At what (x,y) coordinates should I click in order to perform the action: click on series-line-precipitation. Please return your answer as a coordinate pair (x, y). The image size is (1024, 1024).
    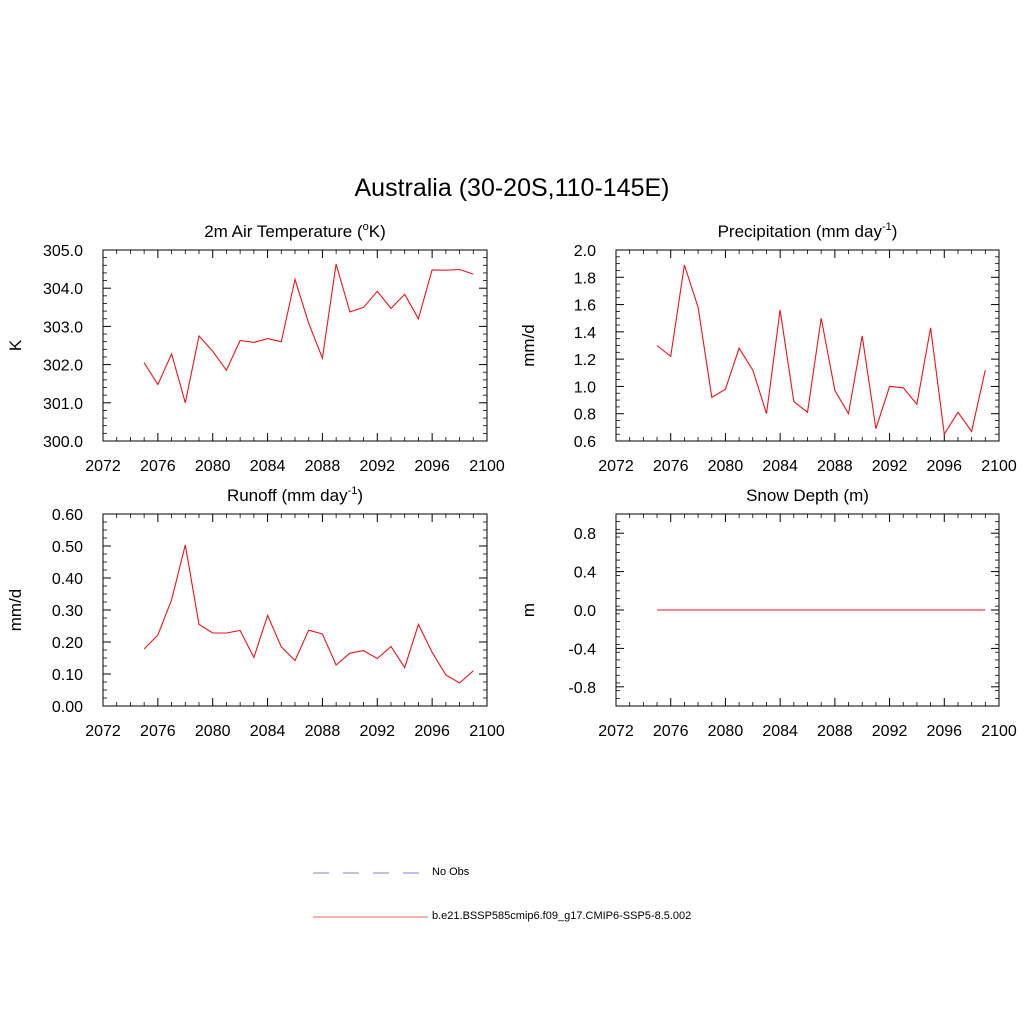
    Looking at the image, I should click on (821, 350).